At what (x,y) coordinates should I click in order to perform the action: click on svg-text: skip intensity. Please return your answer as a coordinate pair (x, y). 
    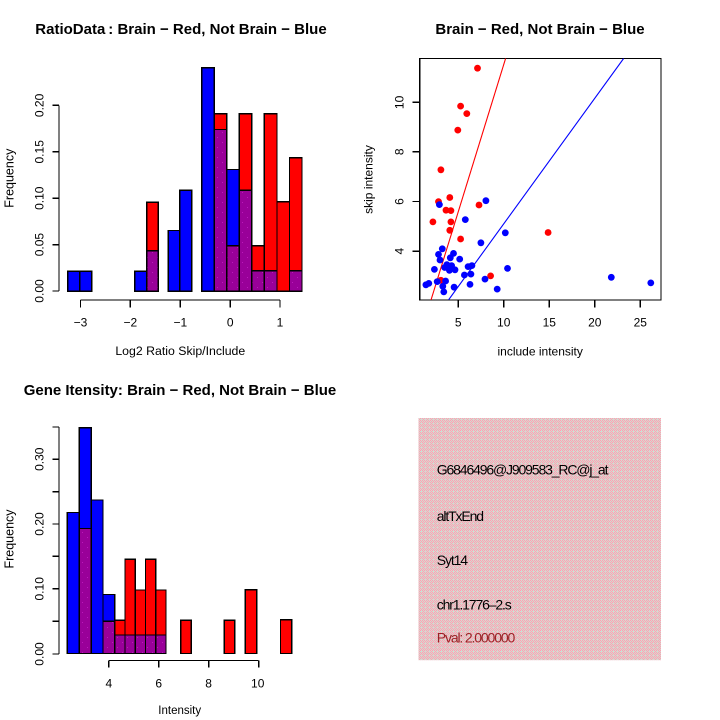
    Looking at the image, I should click on (369, 179).